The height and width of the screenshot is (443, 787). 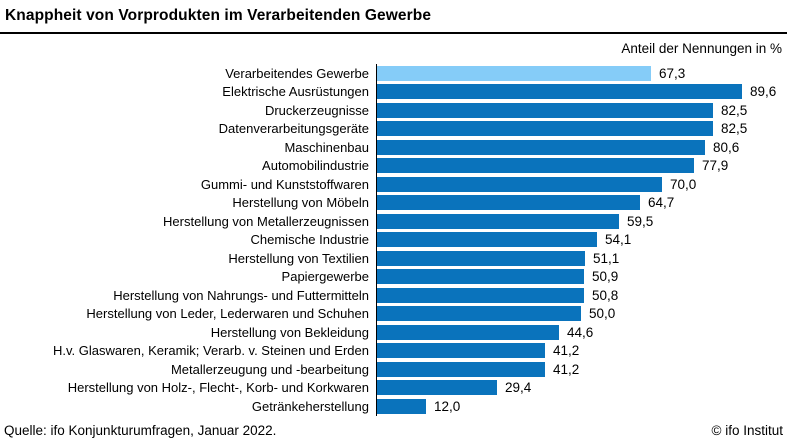 I want to click on bar-area: 89,6, so click(x=581, y=91).